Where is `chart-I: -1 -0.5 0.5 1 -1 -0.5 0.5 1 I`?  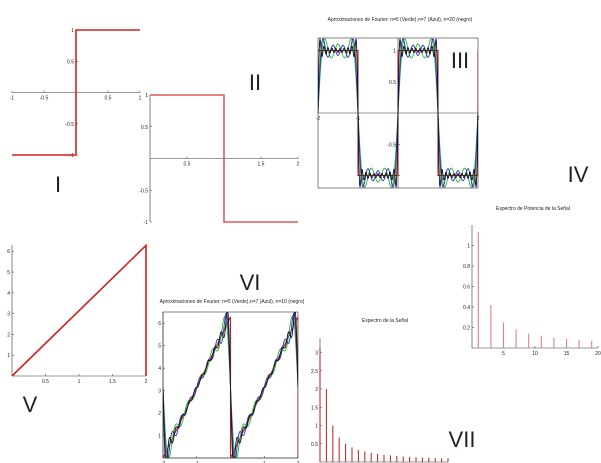
chart-I: -1 -0.5 0.5 1 -1 -0.5 0.5 1 I is located at coordinates (76, 112).